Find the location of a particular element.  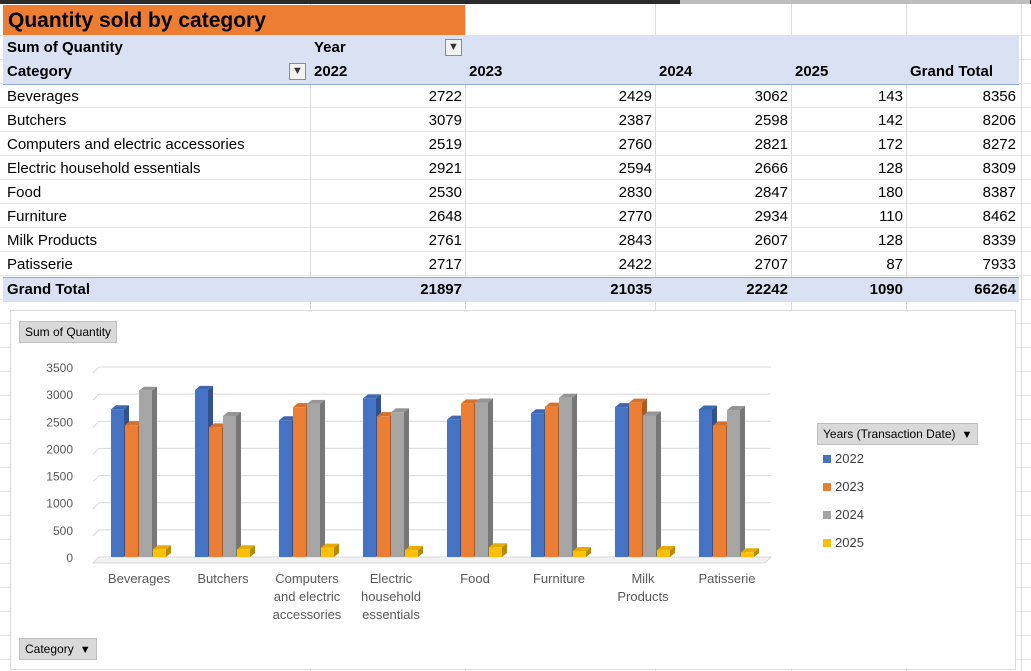

pivot-value-cell: 2830 is located at coordinates (635, 192).